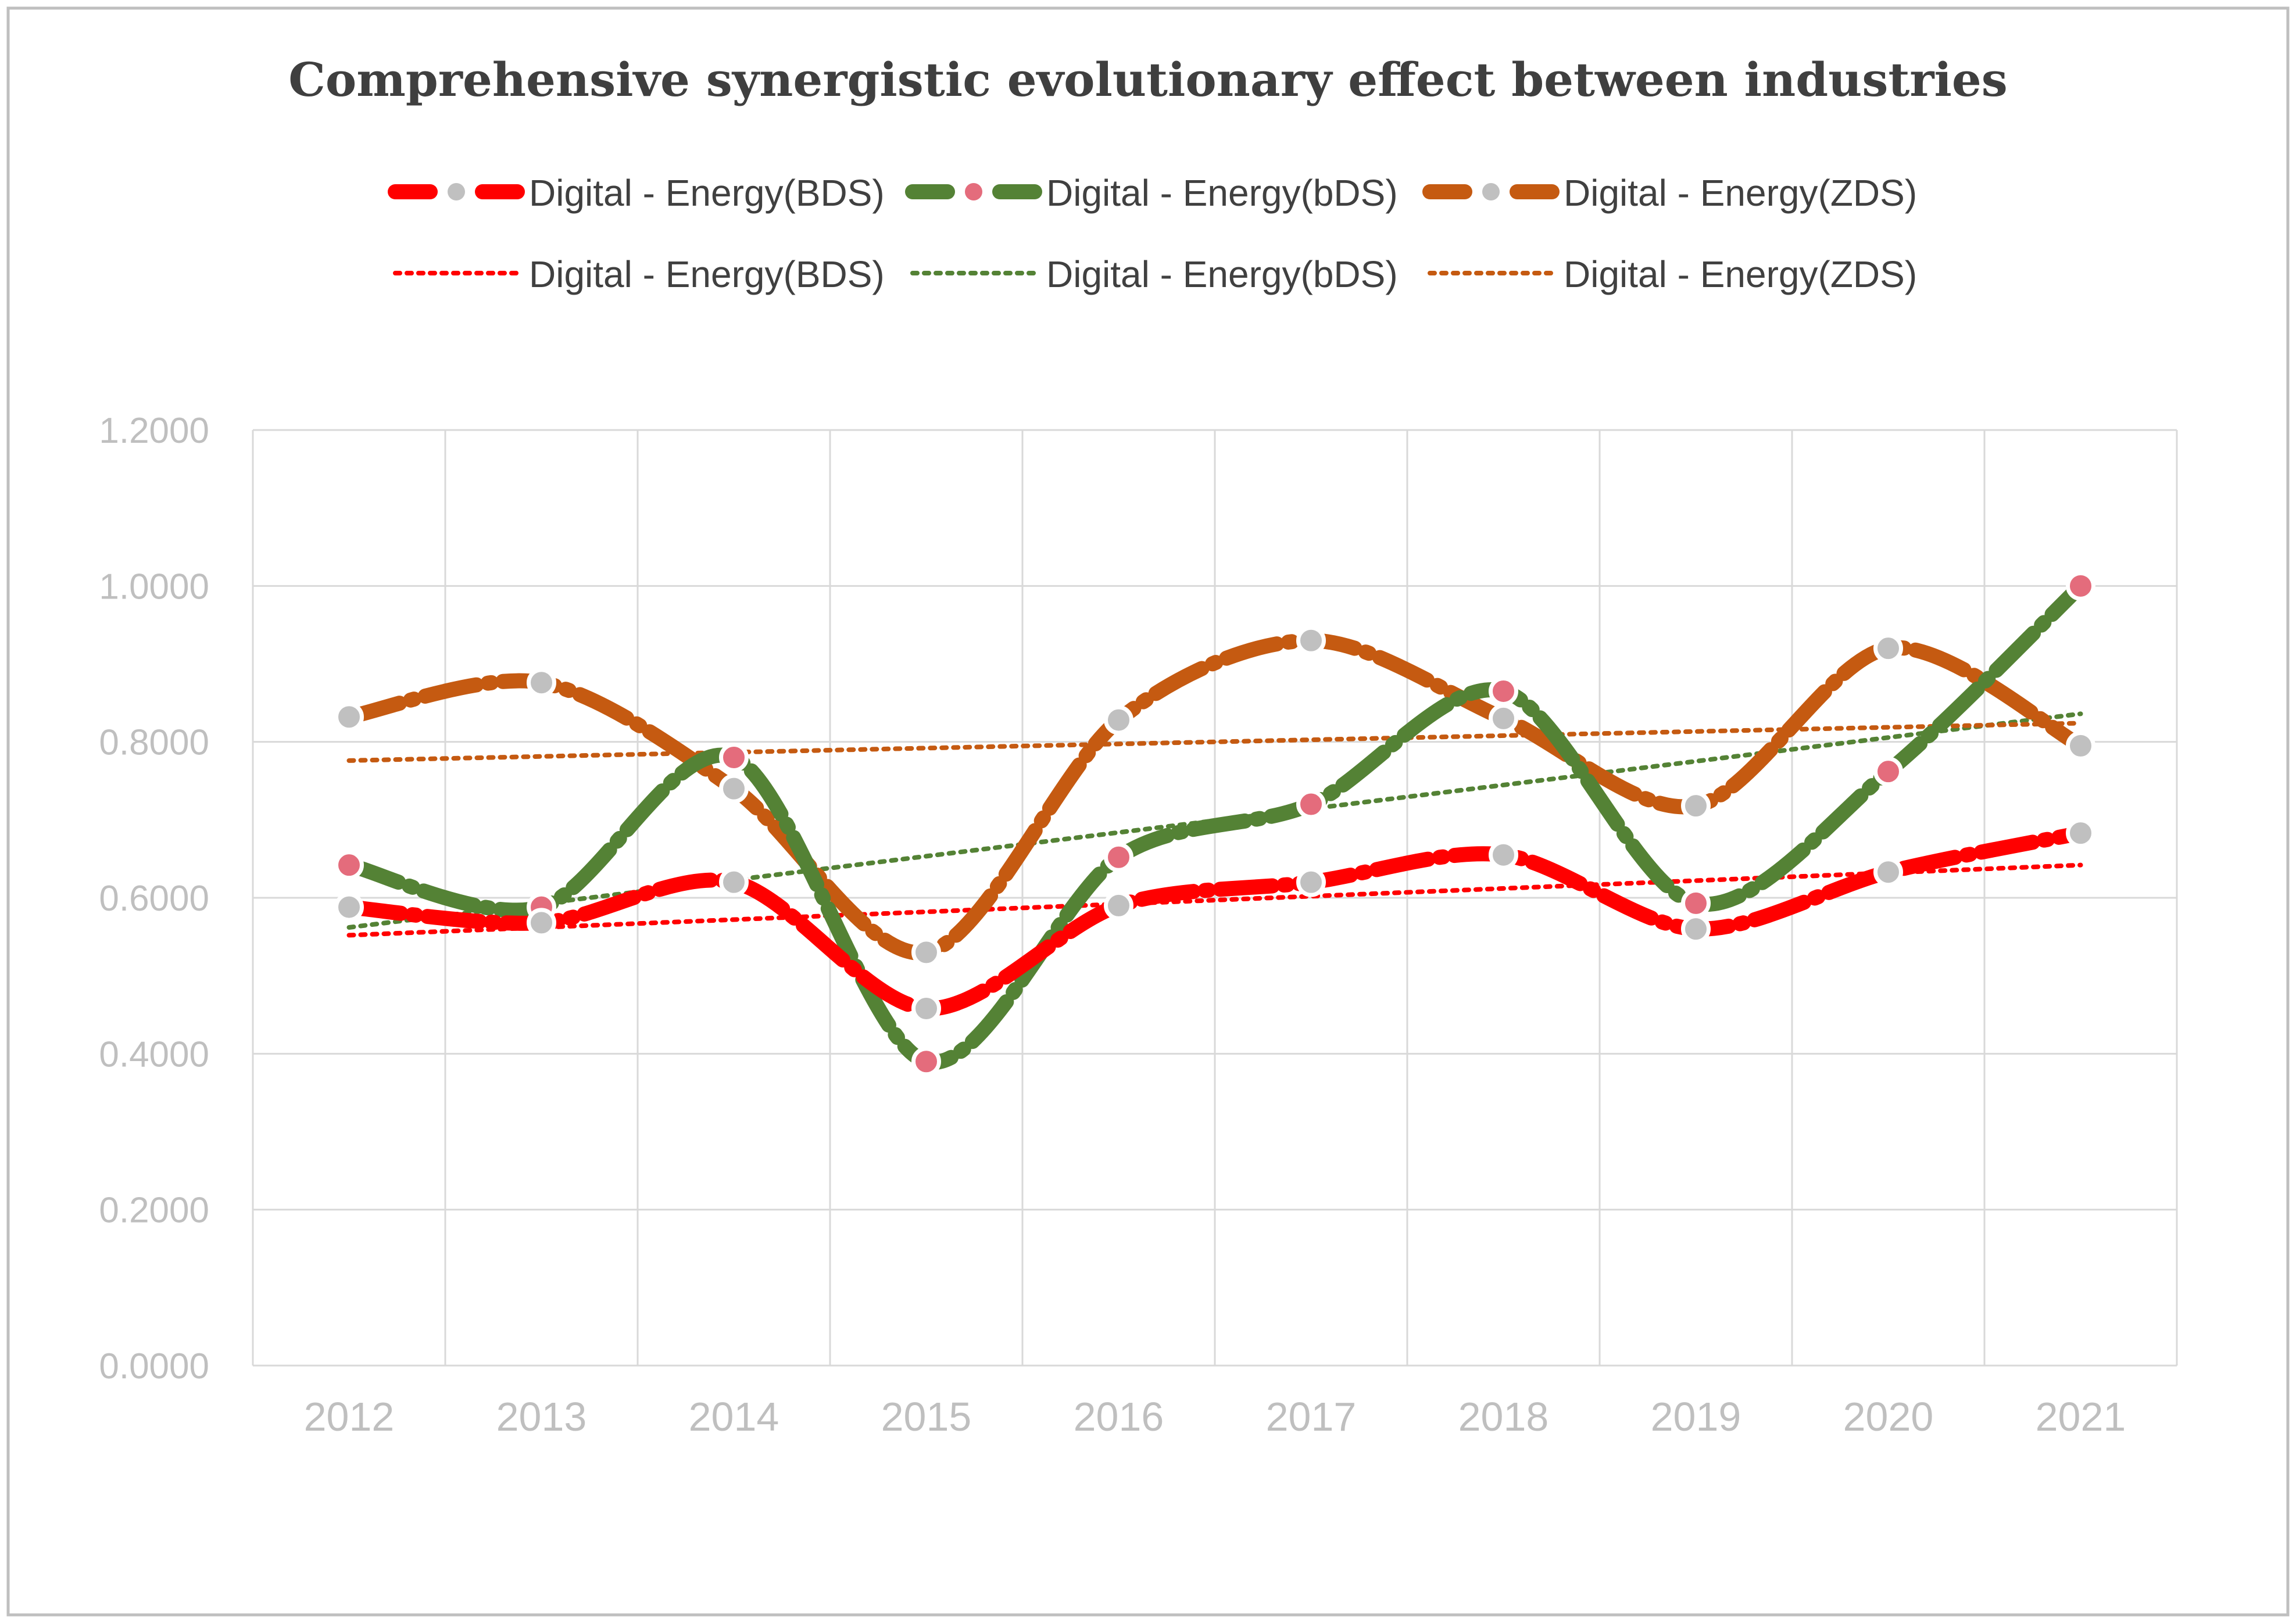  What do you see at coordinates (1696, 1416) in the screenshot?
I see `x-tick-label: 2019` at bounding box center [1696, 1416].